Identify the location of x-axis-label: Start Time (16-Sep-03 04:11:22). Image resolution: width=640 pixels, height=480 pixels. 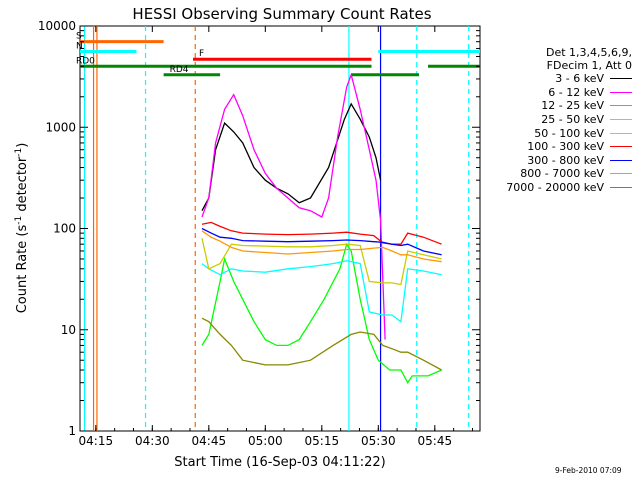
(279, 462).